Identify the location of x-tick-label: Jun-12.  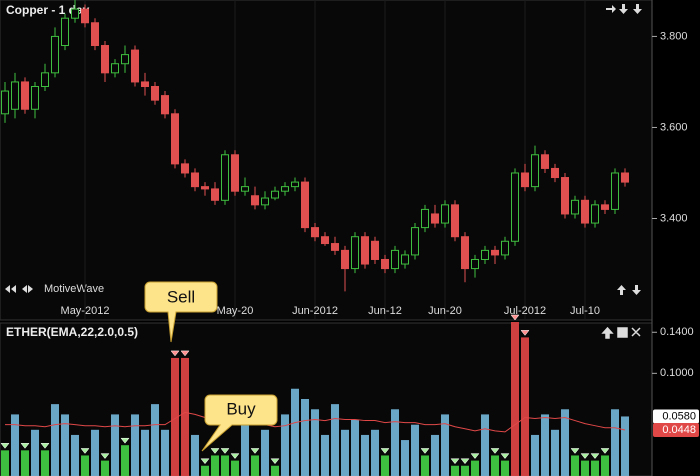
(385, 311).